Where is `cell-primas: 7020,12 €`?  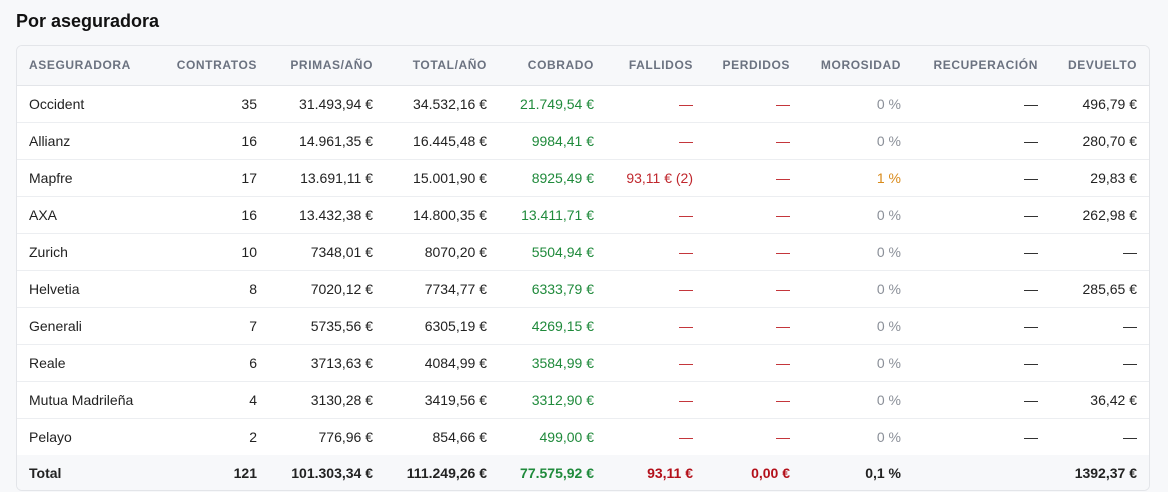 cell-primas: 7020,12 € is located at coordinates (315, 289).